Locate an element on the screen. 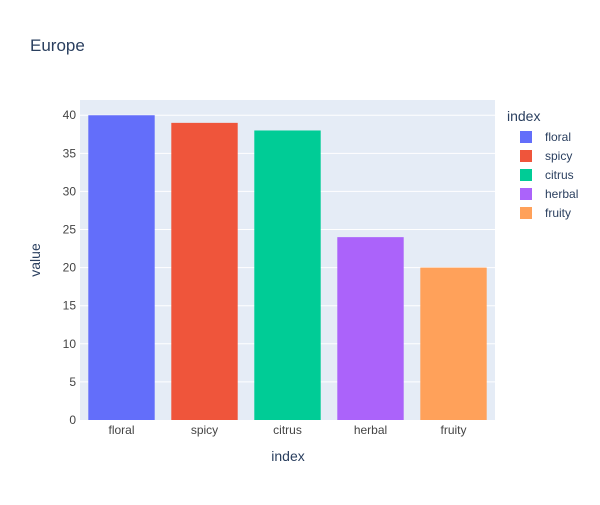 Image resolution: width=600 pixels, height=505 pixels. legend-title: index is located at coordinates (523, 116).